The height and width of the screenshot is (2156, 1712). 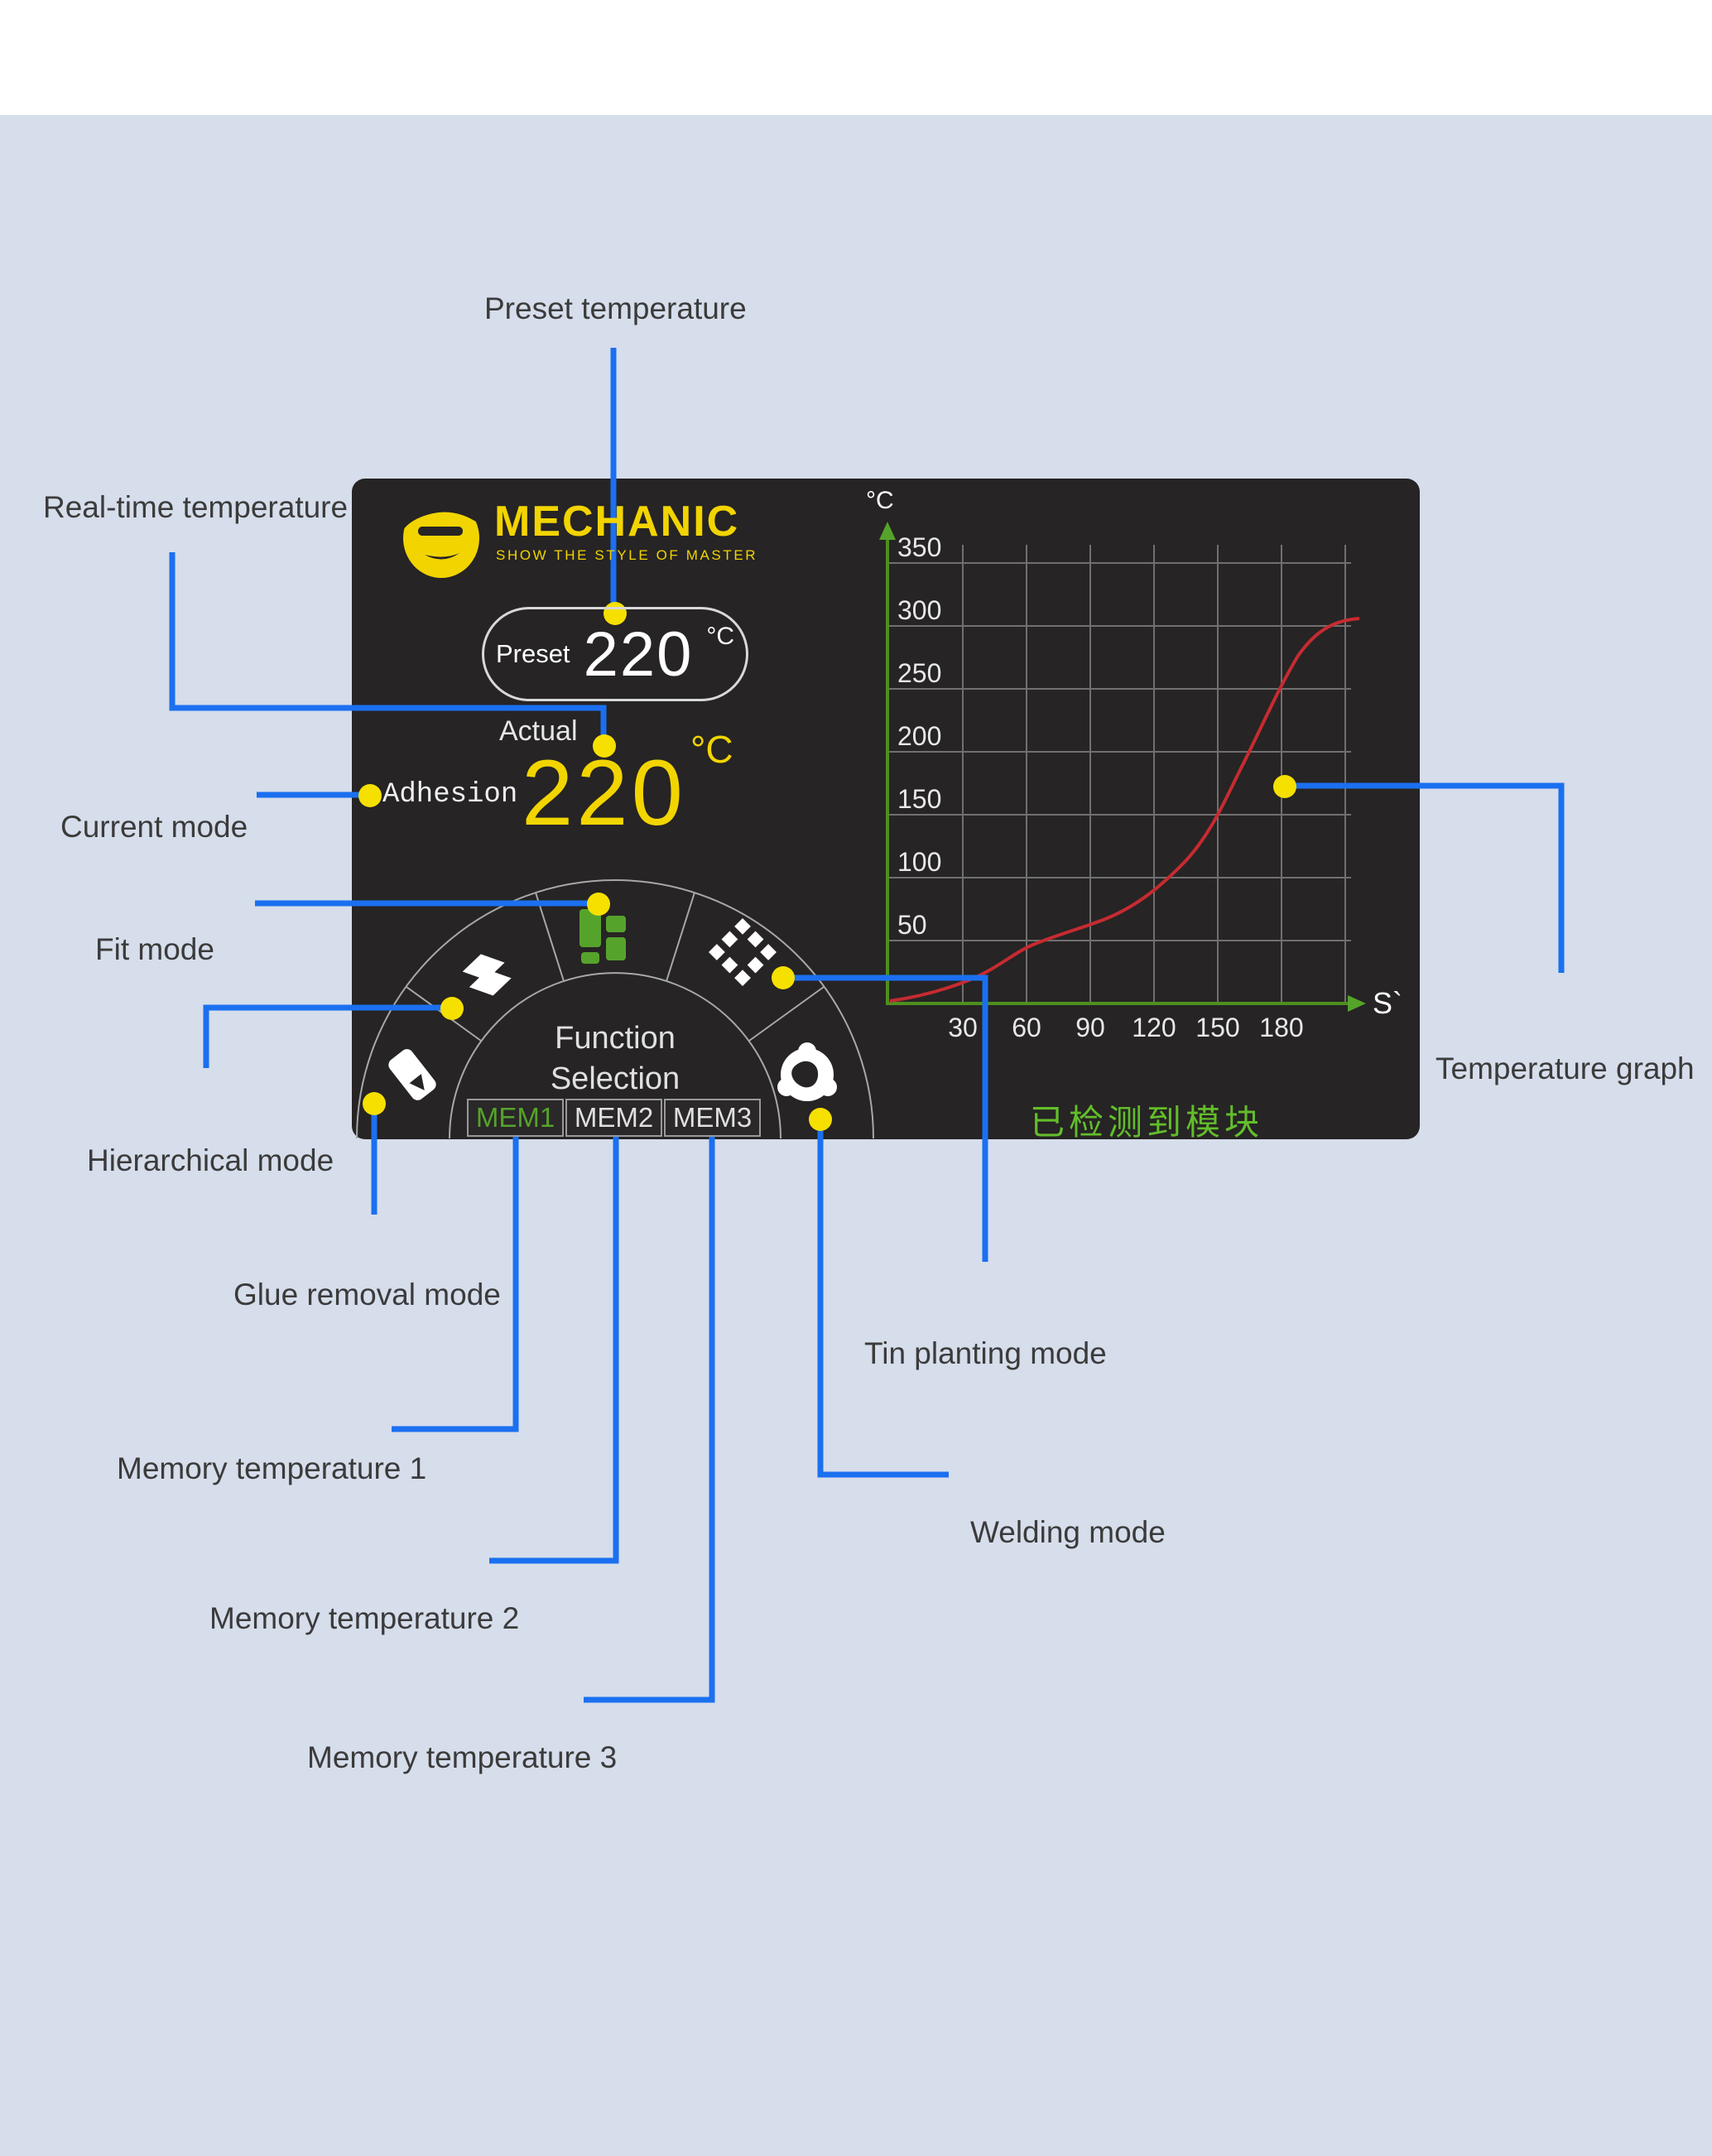 What do you see at coordinates (604, 793) in the screenshot?
I see `actual-value: 220` at bounding box center [604, 793].